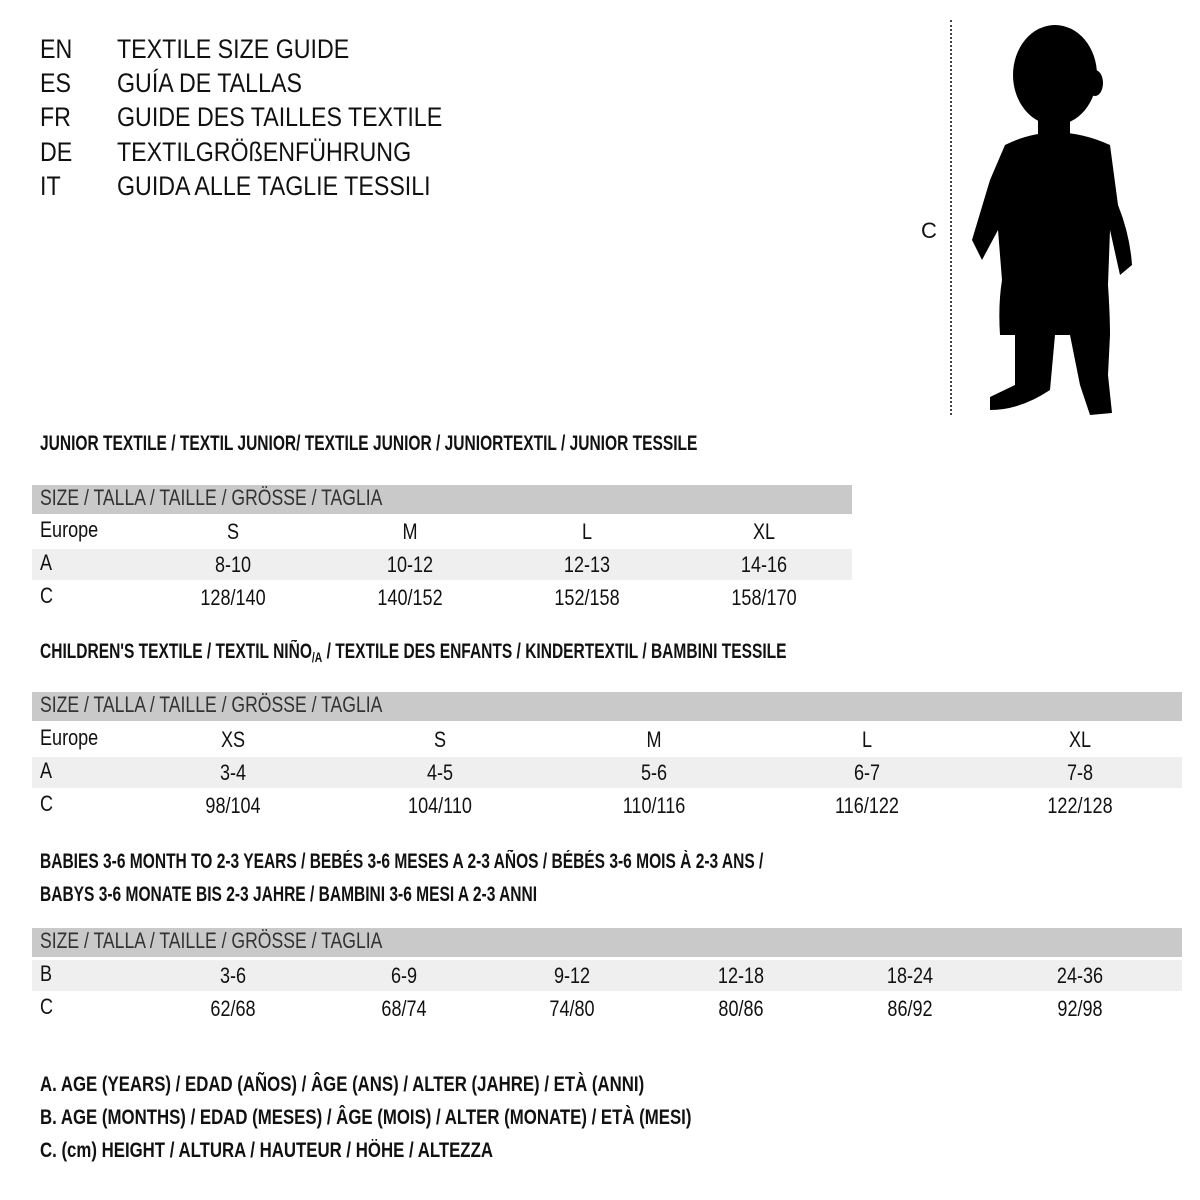  Describe the element at coordinates (46, 973) in the screenshot. I see `row-label: B` at that location.